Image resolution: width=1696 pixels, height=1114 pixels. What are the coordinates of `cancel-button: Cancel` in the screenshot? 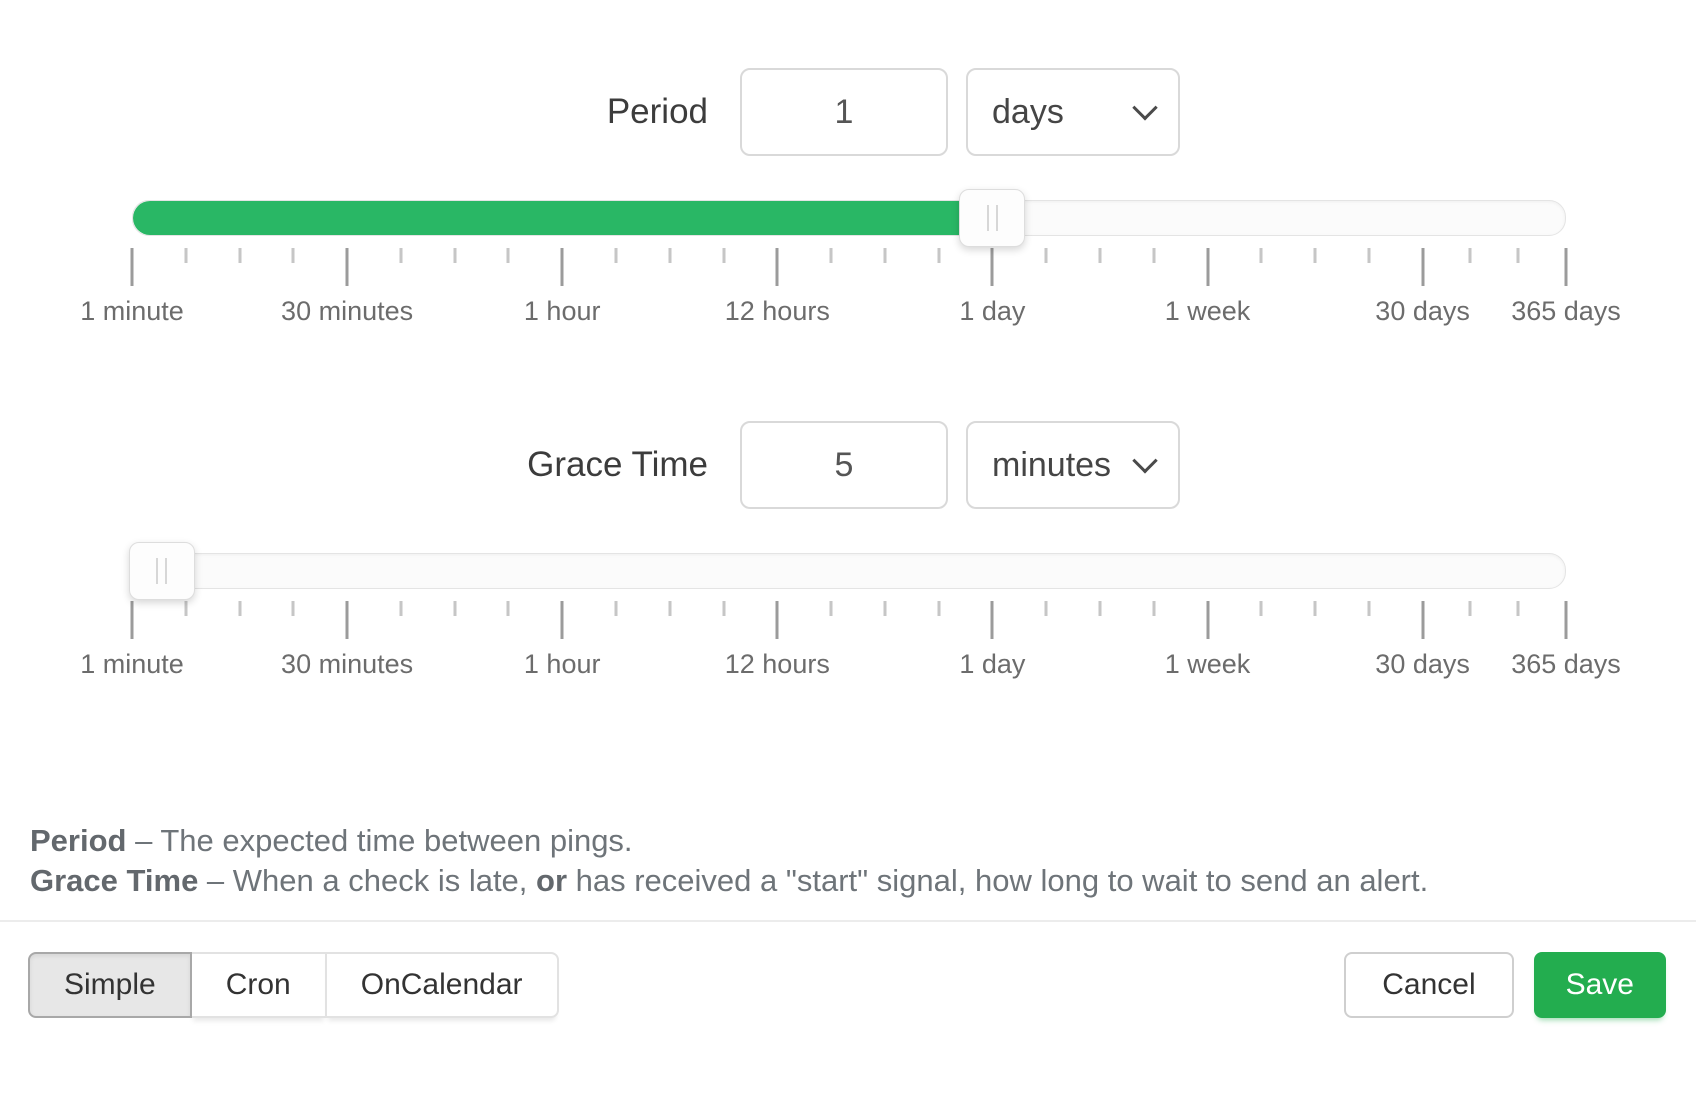 It's located at (1429, 985).